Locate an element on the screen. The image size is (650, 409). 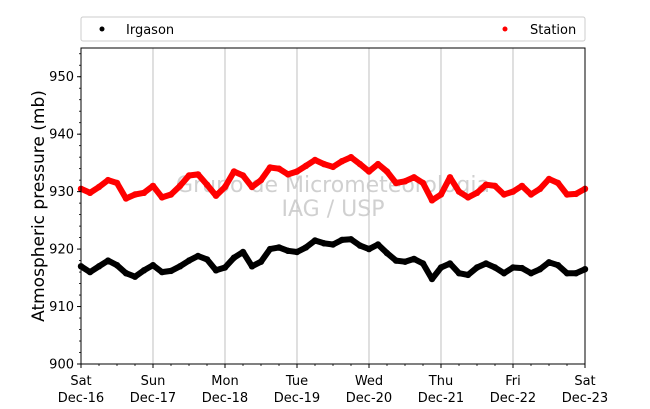
y-tick-label: 920 is located at coordinates (61, 250).